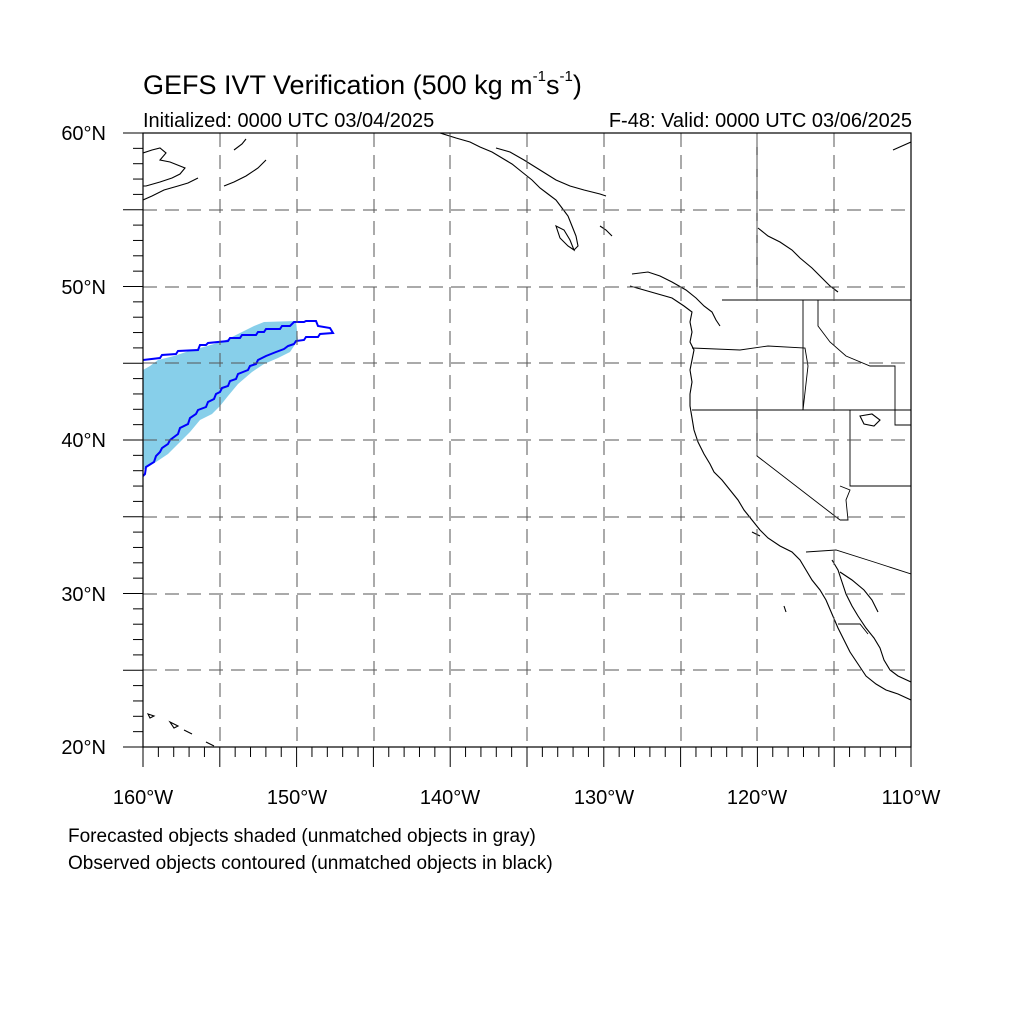 Image resolution: width=1024 pixels, height=1024 pixels. Describe the element at coordinates (220, 395) in the screenshot. I see `forecast-ivt-object` at that location.